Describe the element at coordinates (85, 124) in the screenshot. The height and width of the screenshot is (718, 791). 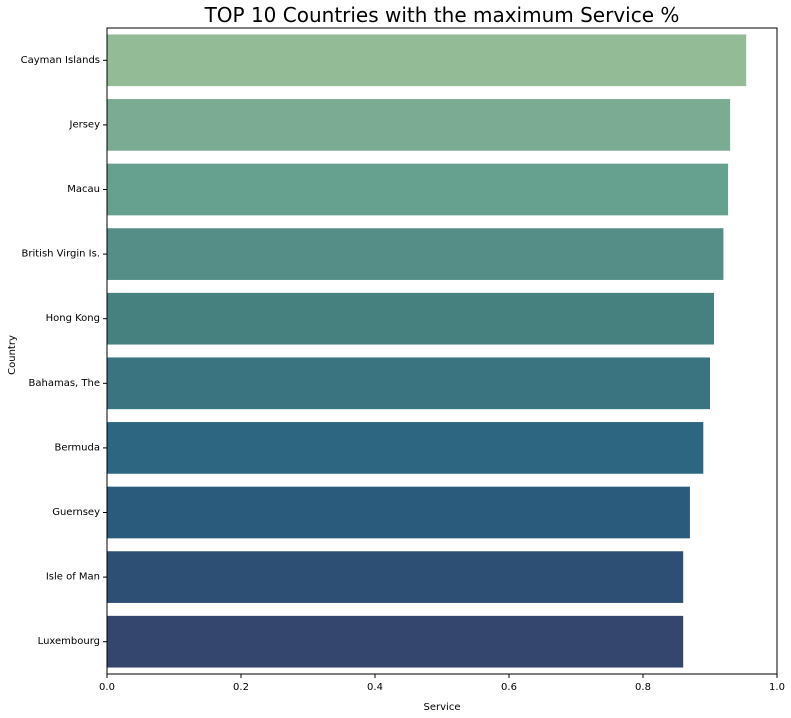
I see `y-tick-label: Jersey` at that location.